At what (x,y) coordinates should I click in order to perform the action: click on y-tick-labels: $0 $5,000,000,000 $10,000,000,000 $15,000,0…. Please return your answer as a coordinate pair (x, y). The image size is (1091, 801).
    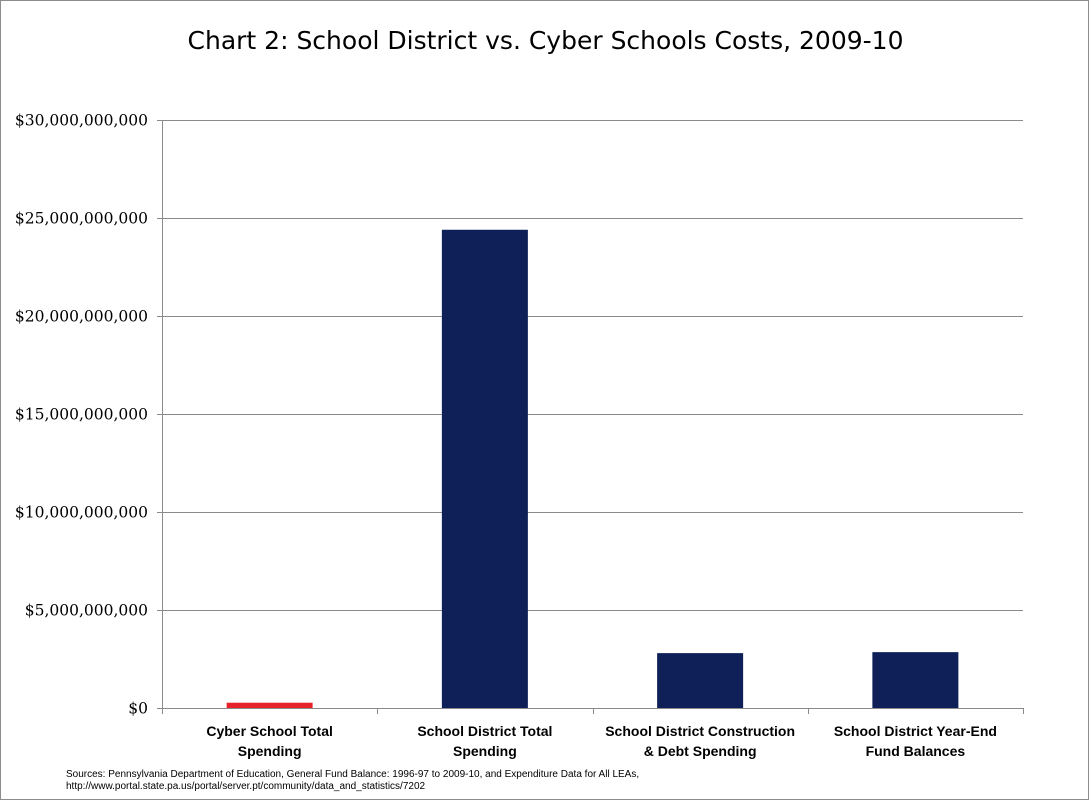
    Looking at the image, I should click on (81, 415).